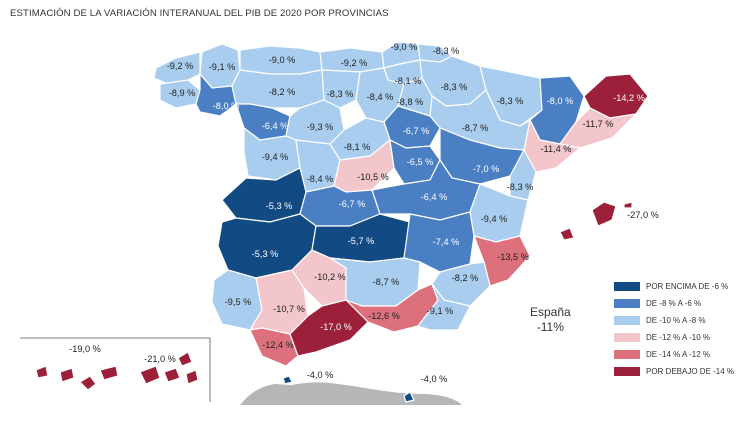 This screenshot has width=739, height=435. I want to click on legend-item: DE -12 % A -10 %, so click(674, 337).